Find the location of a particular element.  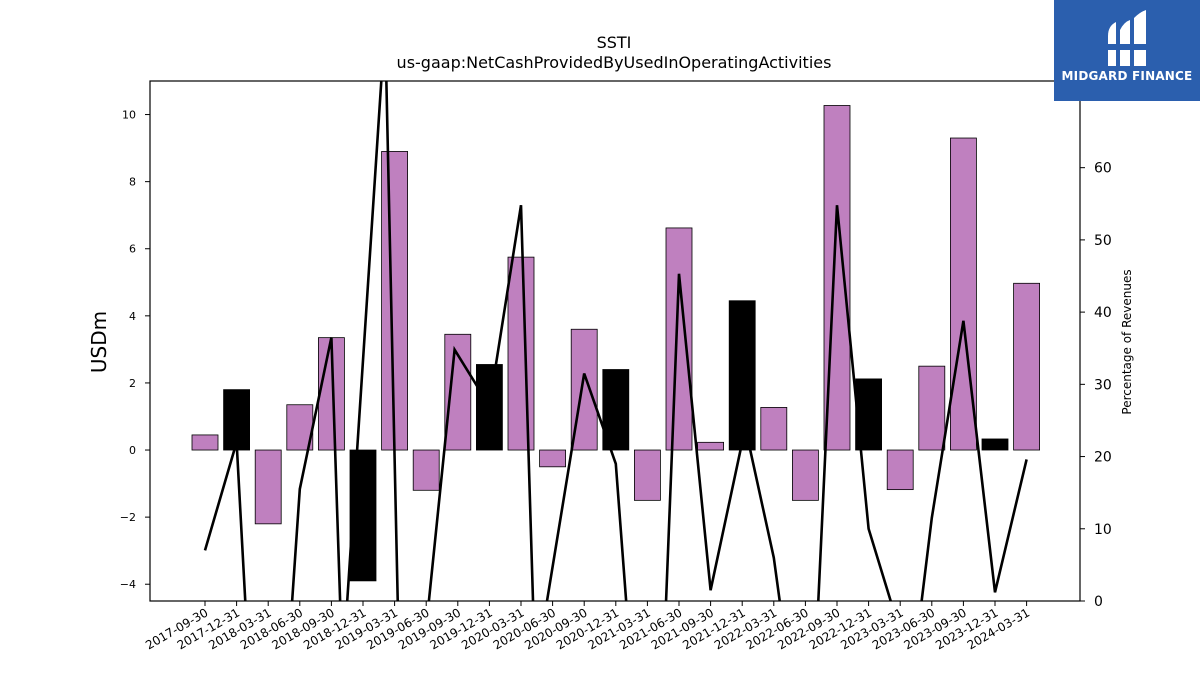

y2-tick-label: 60 is located at coordinates (1103, 169).